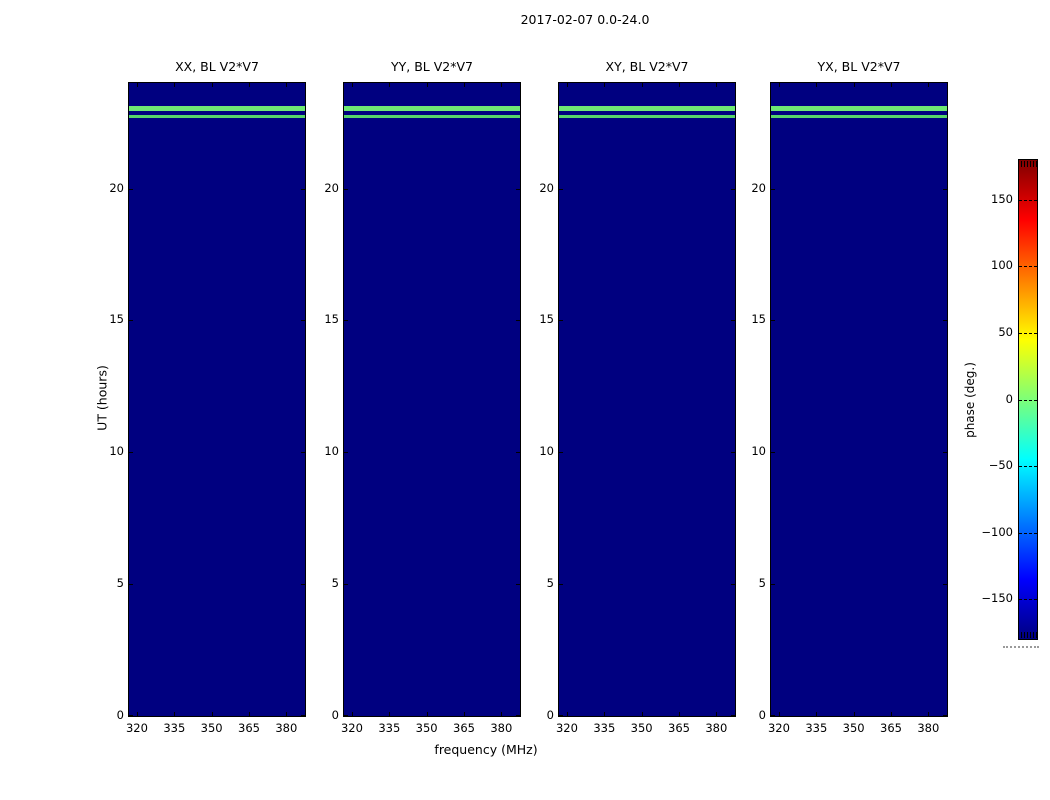 The height and width of the screenshot is (800, 1050). I want to click on y-axis-label: UT (hours), so click(102, 398).